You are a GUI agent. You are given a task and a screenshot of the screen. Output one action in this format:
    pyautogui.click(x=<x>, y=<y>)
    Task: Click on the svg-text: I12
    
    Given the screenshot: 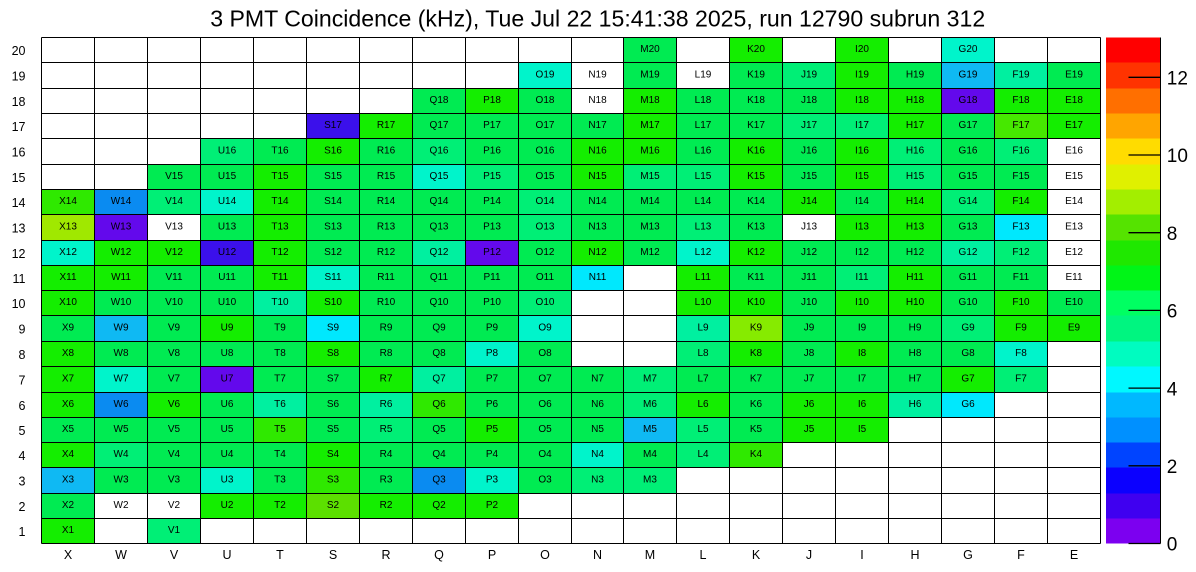 What is the action you would take?
    pyautogui.click(x=862, y=252)
    